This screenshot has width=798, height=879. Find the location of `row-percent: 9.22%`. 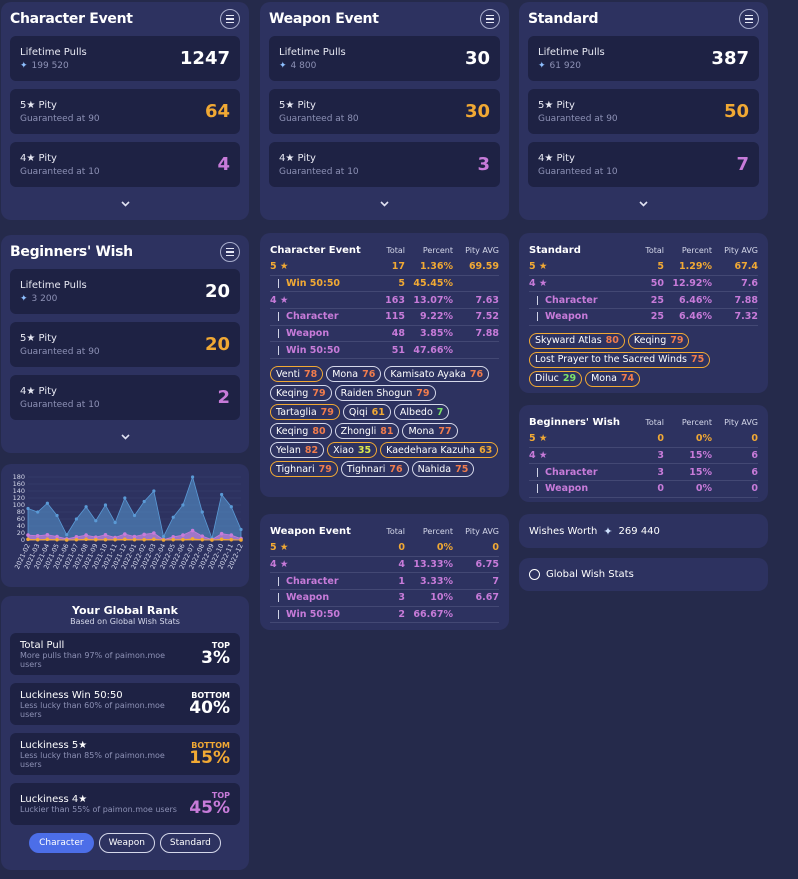

row-percent: 9.22% is located at coordinates (436, 317).